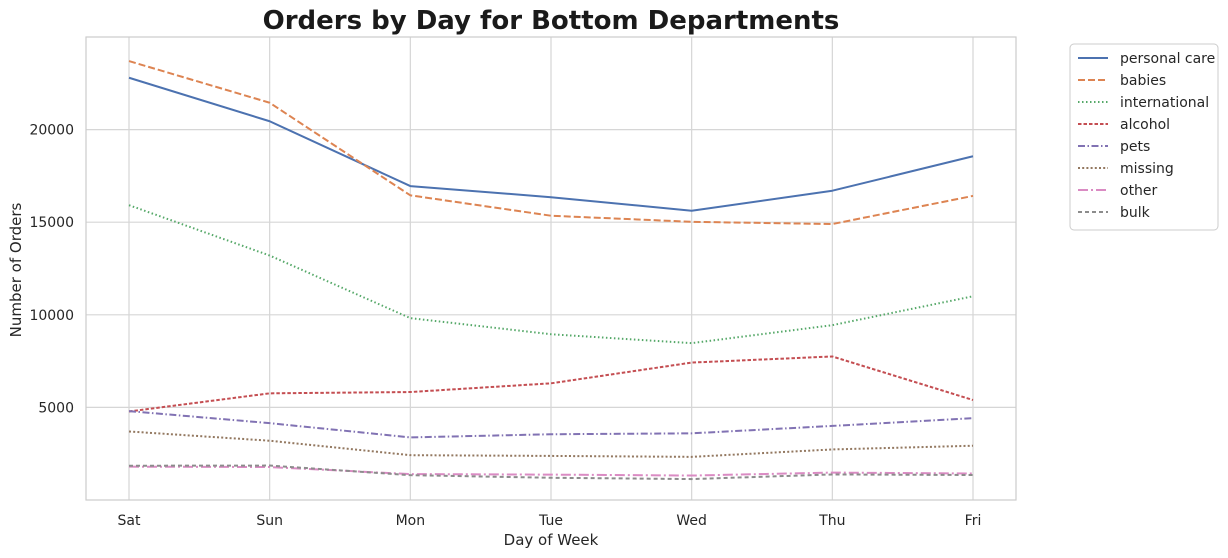 The height and width of the screenshot is (558, 1228). What do you see at coordinates (1139, 191) in the screenshot?
I see `legend-label: other` at bounding box center [1139, 191].